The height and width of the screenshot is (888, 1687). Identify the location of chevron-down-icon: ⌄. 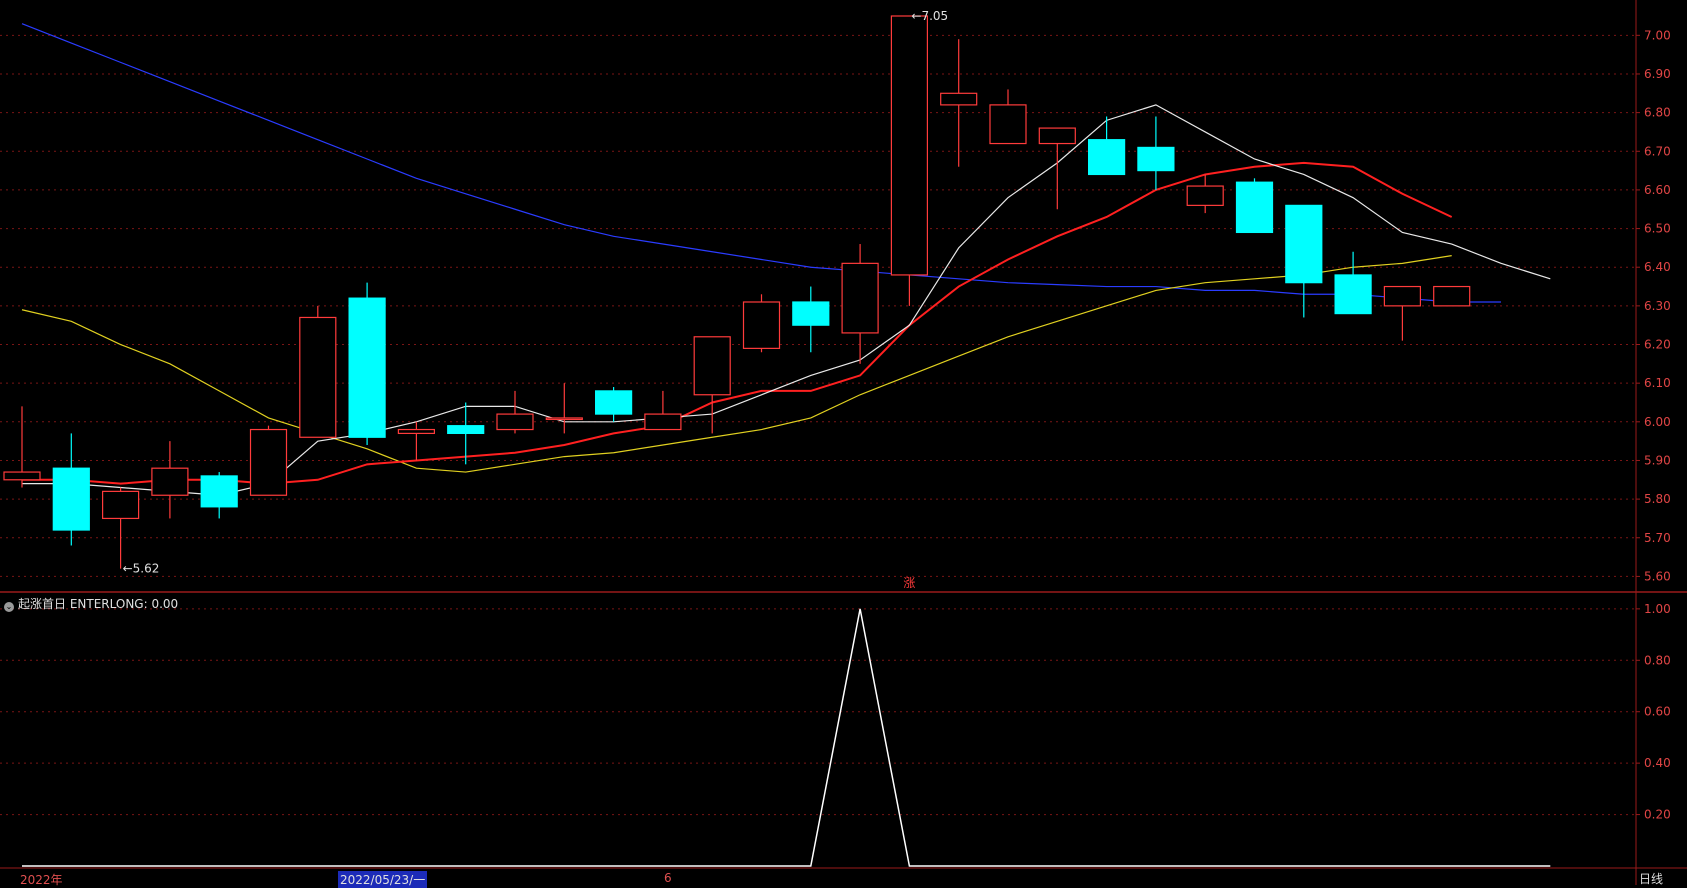
(9, 607).